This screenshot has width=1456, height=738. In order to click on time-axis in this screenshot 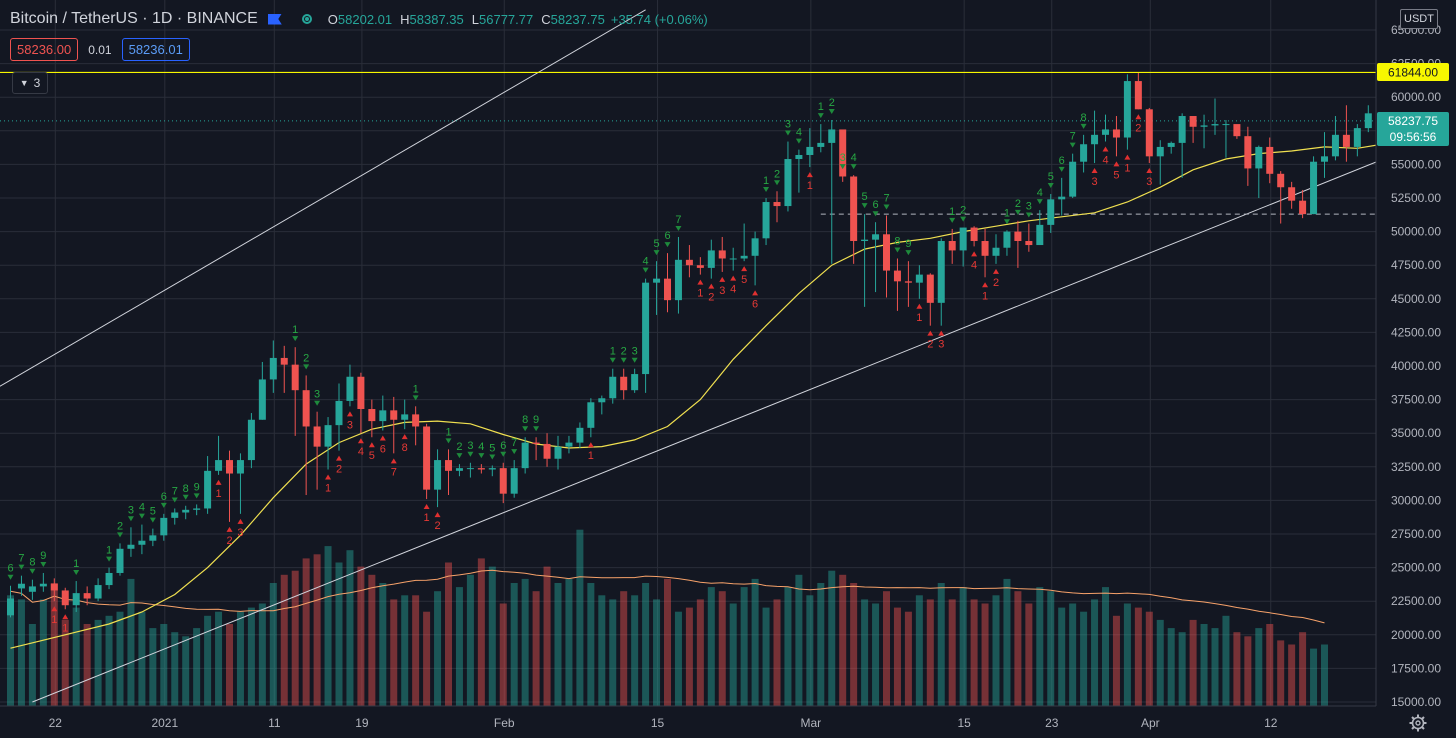, I will do `click(688, 721)`.